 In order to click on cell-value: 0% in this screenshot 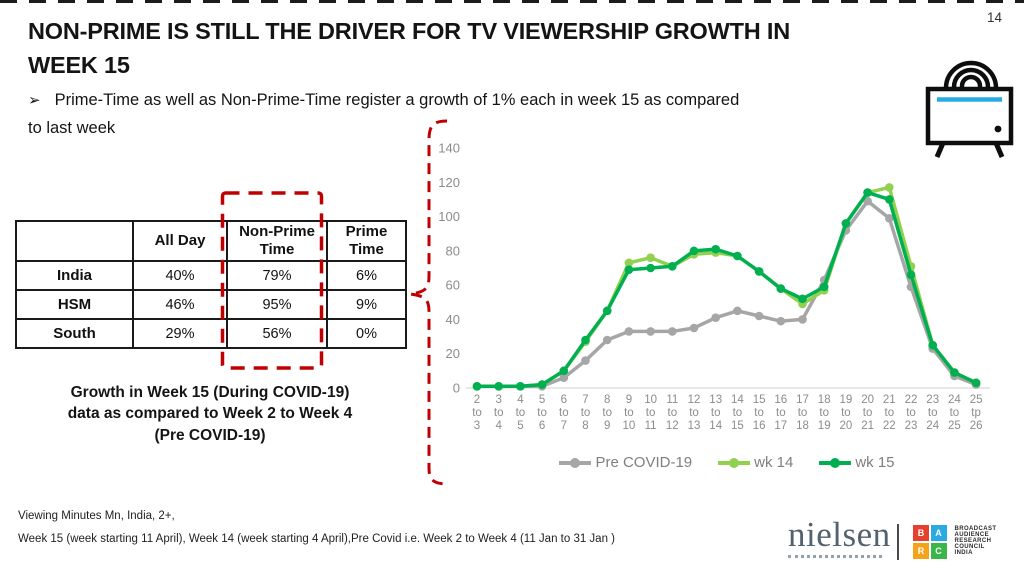, I will do `click(366, 333)`.